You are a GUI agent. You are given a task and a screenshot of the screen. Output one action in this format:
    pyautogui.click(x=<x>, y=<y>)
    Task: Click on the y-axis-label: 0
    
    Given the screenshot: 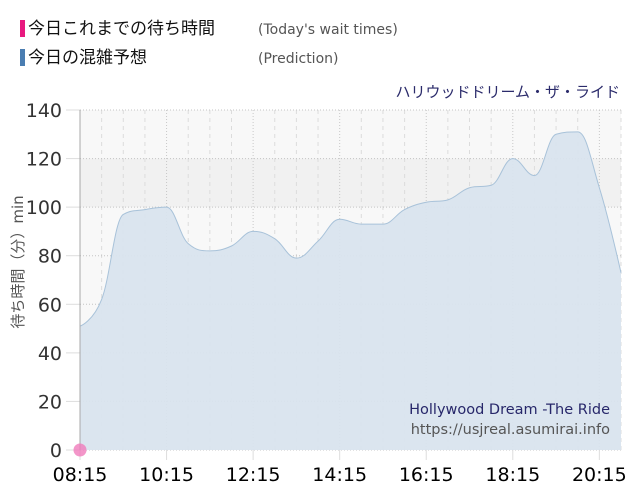 What is the action you would take?
    pyautogui.click(x=56, y=451)
    